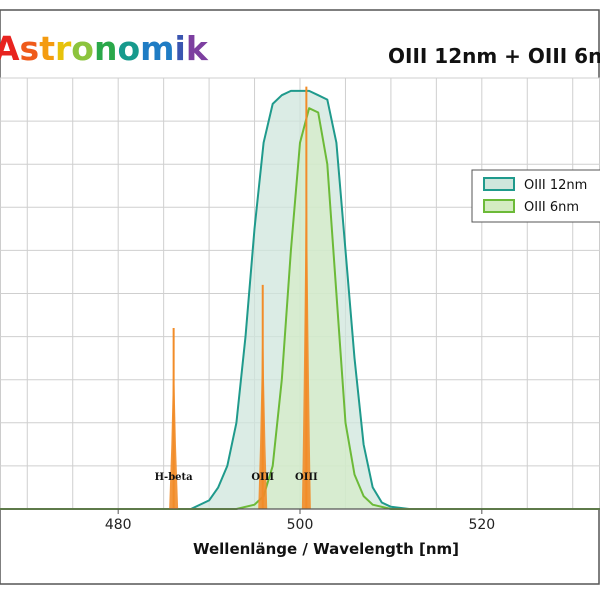 This screenshot has height=600, width=600. I want to click on logo-letter: n, so click(106, 48).